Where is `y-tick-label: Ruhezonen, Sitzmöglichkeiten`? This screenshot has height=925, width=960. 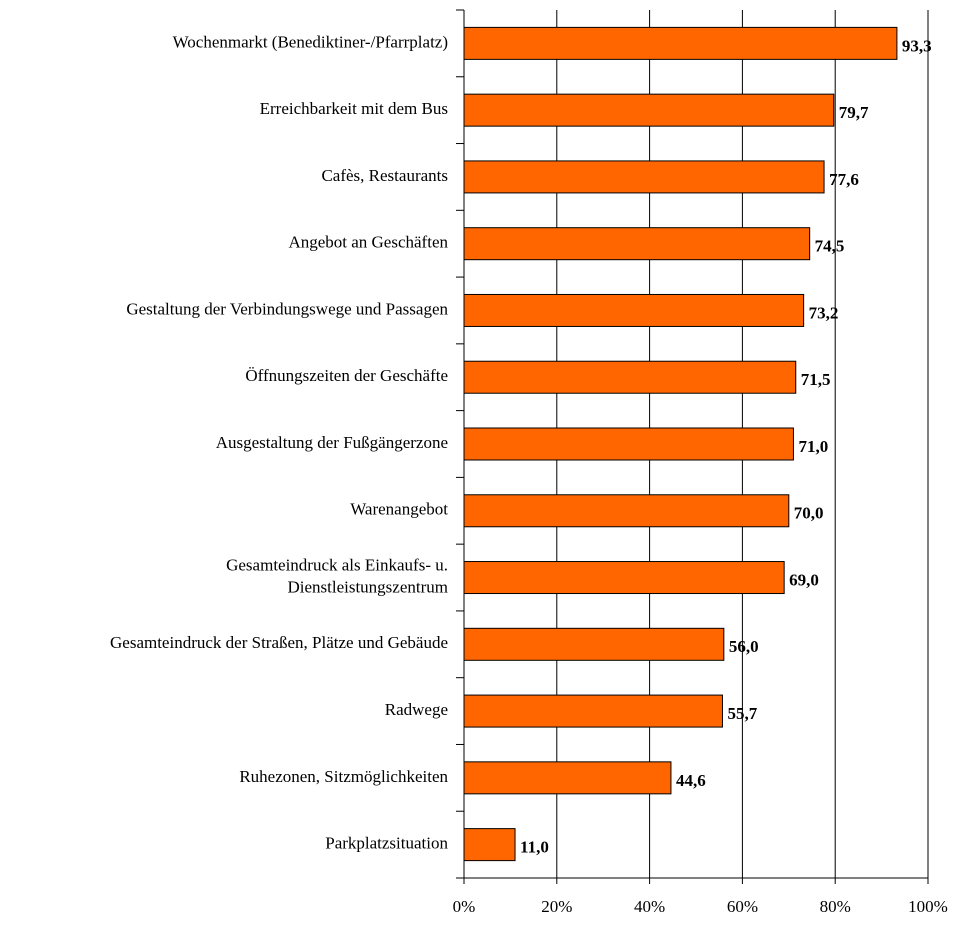 y-tick-label: Ruhezonen, Sitzmöglichkeiten is located at coordinates (343, 776).